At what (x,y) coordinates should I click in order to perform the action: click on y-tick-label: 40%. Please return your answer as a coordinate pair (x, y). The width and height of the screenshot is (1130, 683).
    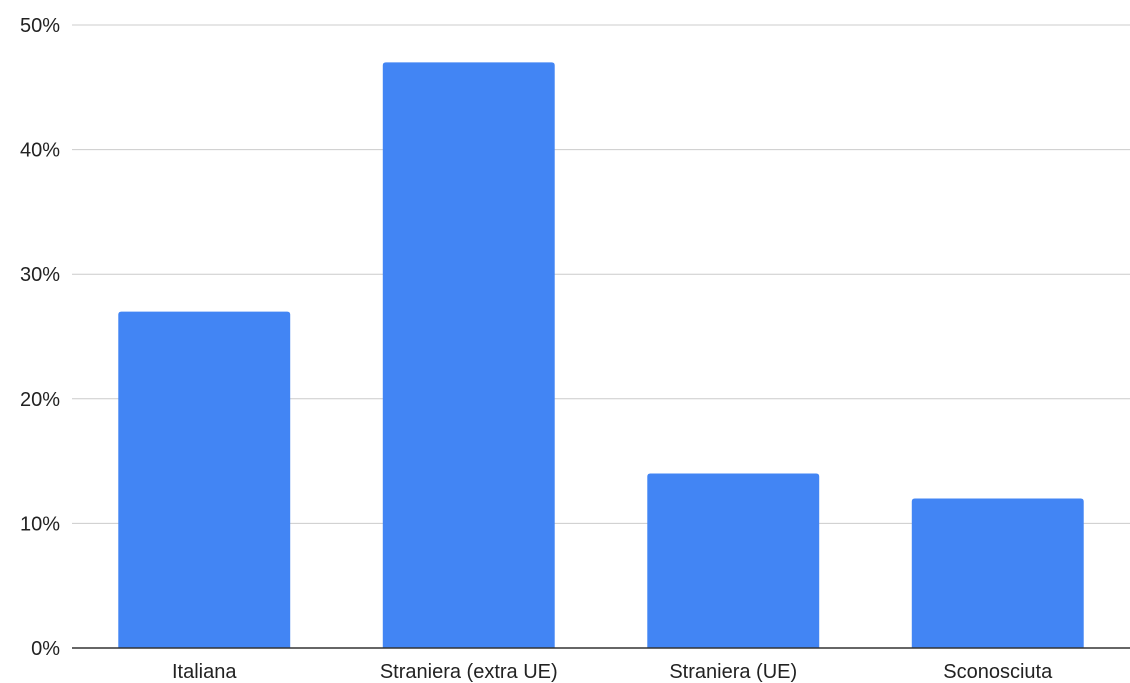
    Looking at the image, I should click on (40, 151).